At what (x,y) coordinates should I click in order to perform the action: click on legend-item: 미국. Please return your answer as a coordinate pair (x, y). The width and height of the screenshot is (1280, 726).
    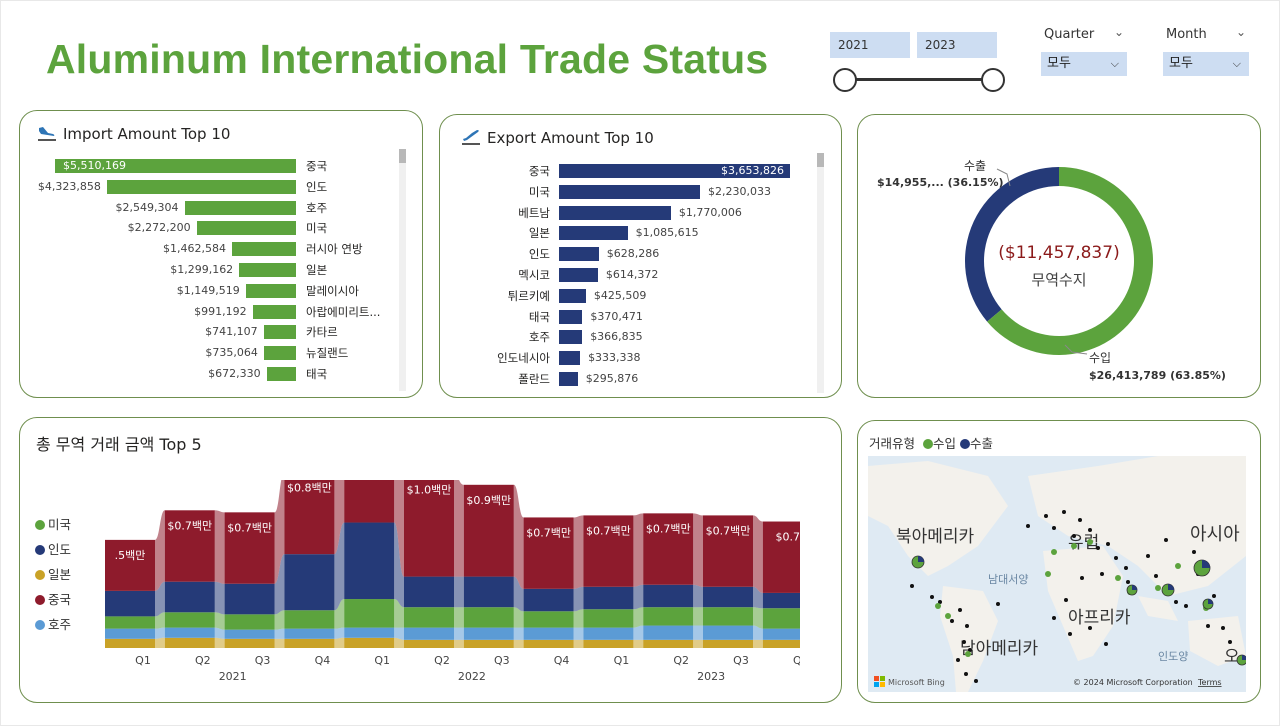
    Looking at the image, I should click on (53, 523).